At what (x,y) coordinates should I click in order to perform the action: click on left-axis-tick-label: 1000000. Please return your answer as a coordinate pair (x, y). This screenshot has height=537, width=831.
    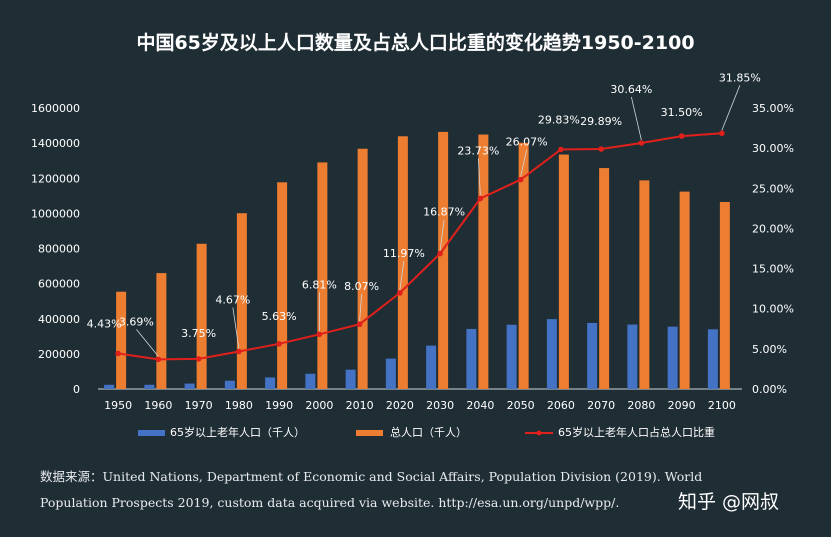
    Looking at the image, I should click on (55, 213).